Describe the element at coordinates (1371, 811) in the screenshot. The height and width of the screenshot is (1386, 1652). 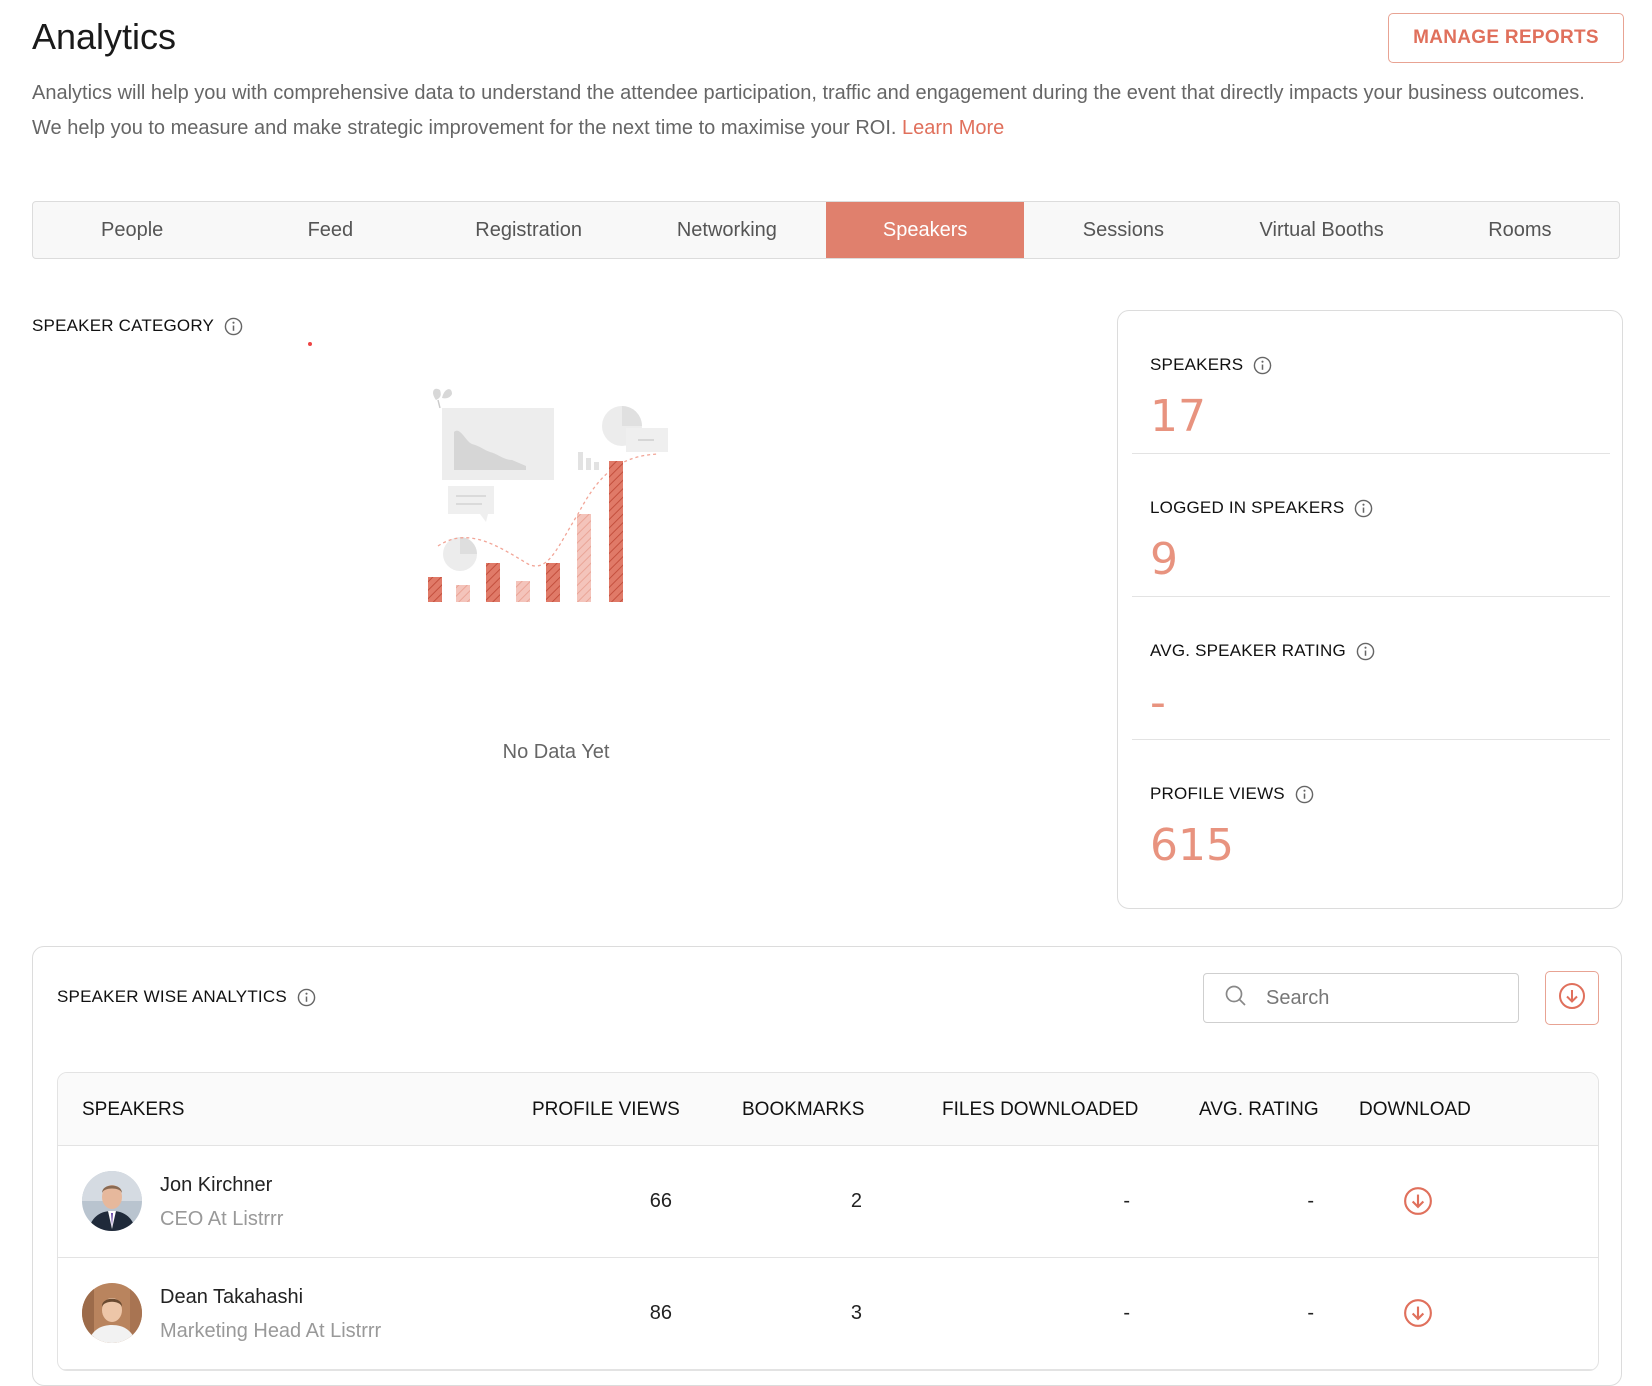
I see `stat-profile-views: PROFILE VIEWS 615` at that location.